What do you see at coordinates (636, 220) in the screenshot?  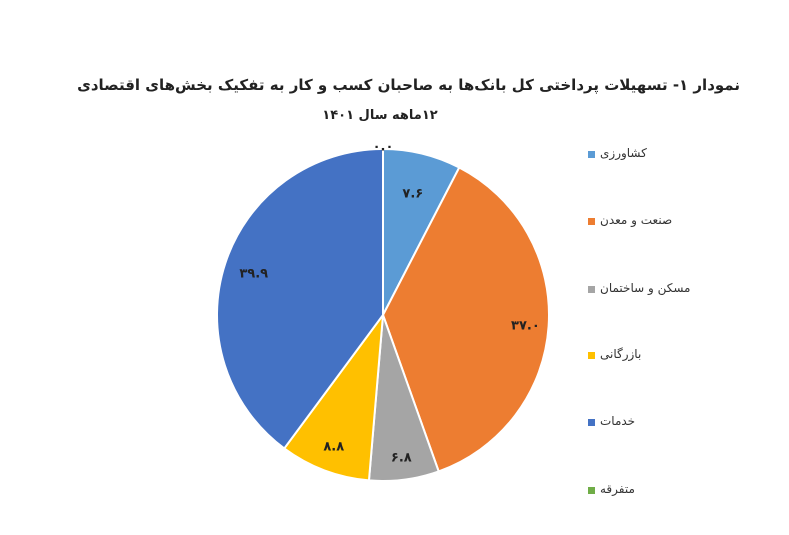 I see `legend-label-1: صنعت و معدن` at bounding box center [636, 220].